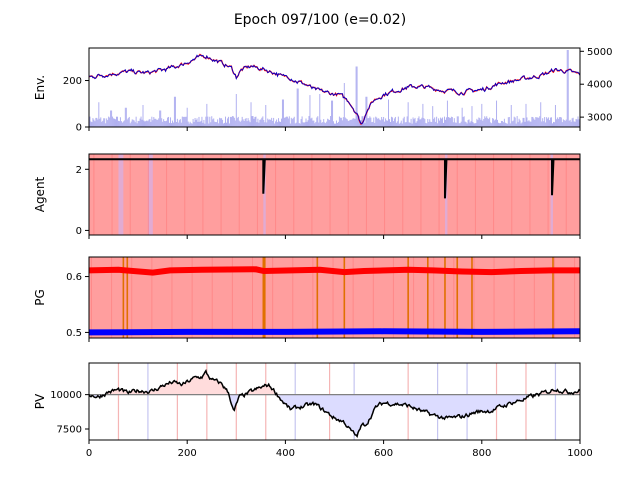 This screenshot has width=640, height=480. What do you see at coordinates (89, 453) in the screenshot?
I see `x-tick-label-0: 0` at bounding box center [89, 453].